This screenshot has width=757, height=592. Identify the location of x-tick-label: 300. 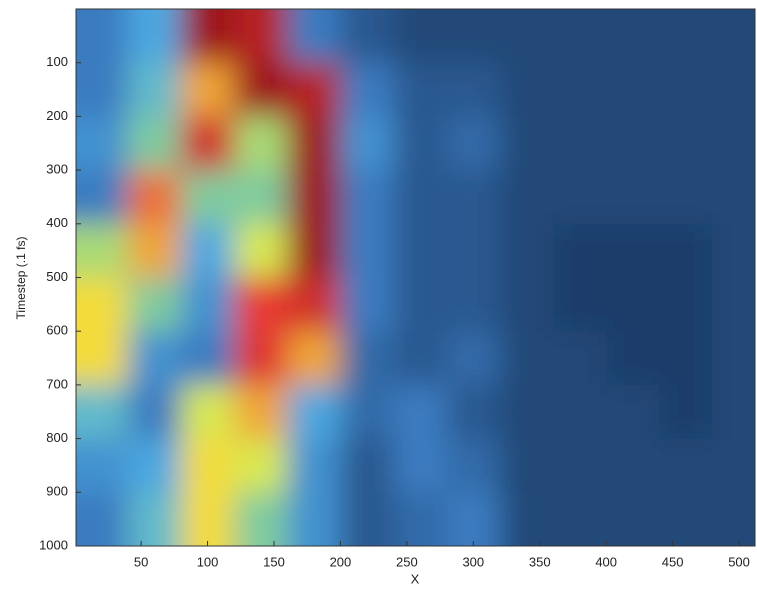
(473, 561).